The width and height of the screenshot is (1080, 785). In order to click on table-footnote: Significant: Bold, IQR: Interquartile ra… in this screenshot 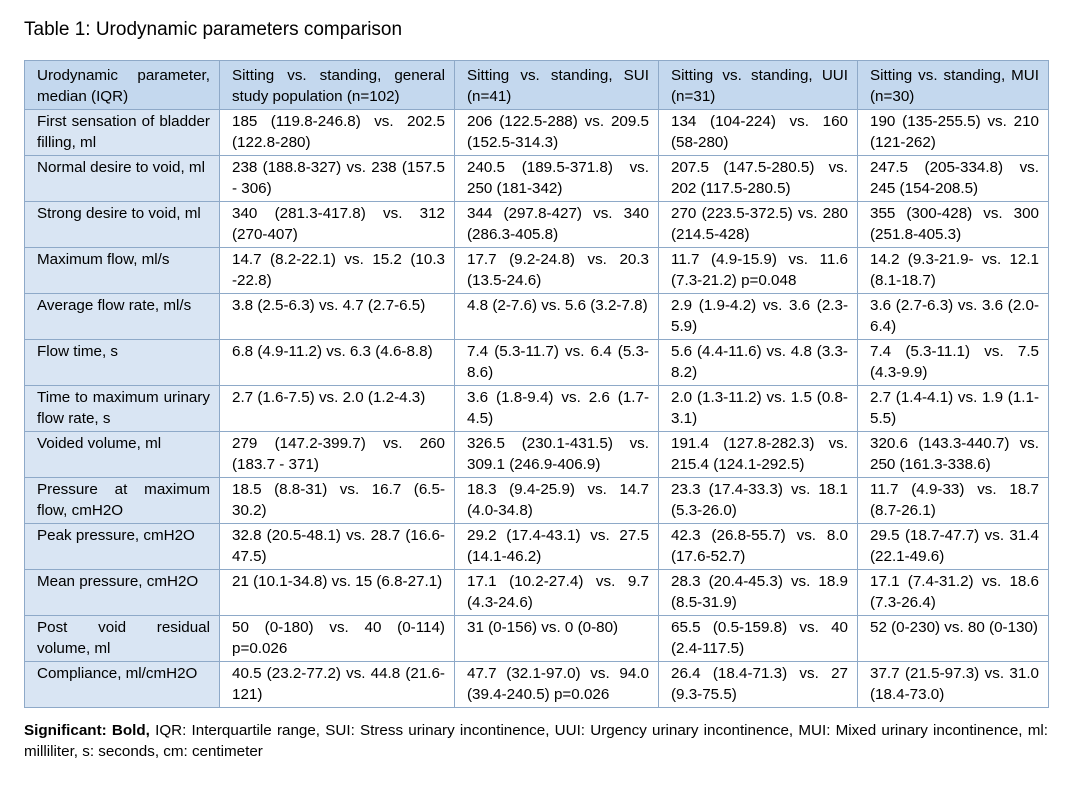, I will do `click(536, 741)`.